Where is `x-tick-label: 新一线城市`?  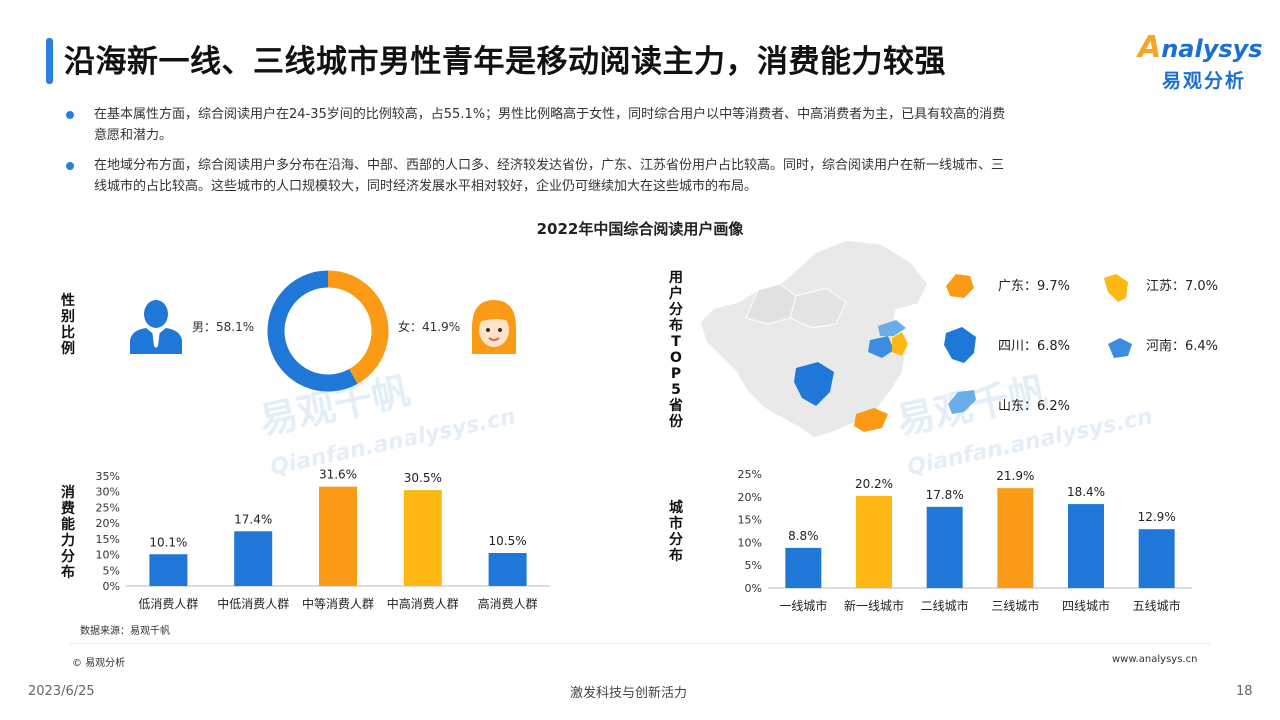
x-tick-label: 新一线城市 is located at coordinates (874, 605).